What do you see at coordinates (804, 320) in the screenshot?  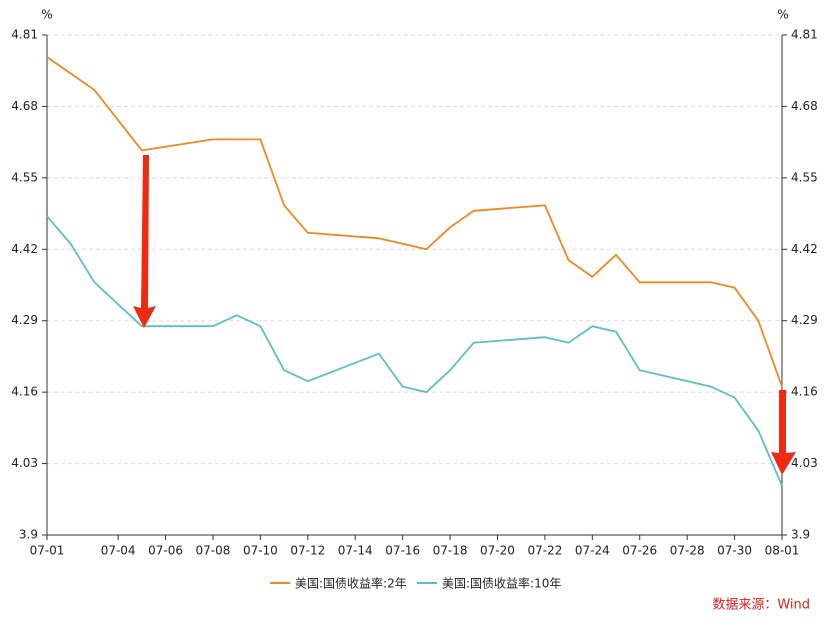 I see `y2-tick-label: 4.29` at bounding box center [804, 320].